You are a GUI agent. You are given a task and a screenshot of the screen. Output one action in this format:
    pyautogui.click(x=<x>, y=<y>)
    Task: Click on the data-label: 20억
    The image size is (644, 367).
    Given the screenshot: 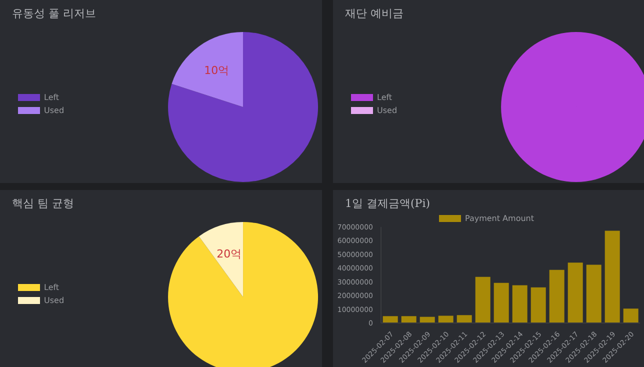 What is the action you would take?
    pyautogui.click(x=229, y=254)
    